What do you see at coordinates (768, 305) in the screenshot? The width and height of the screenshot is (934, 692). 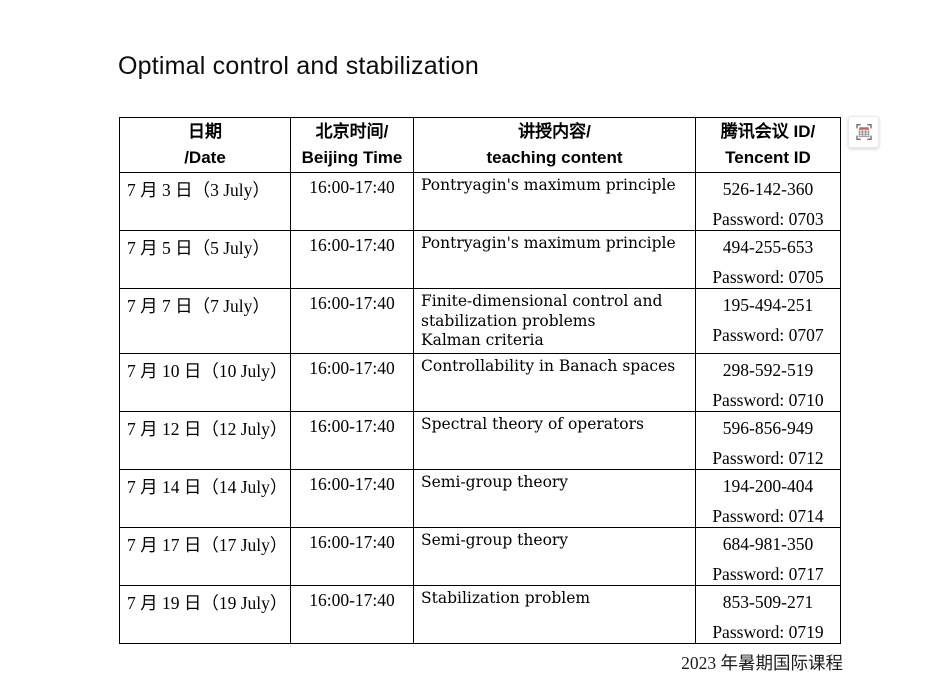 I see `meeting-id: 195-494-251` at bounding box center [768, 305].